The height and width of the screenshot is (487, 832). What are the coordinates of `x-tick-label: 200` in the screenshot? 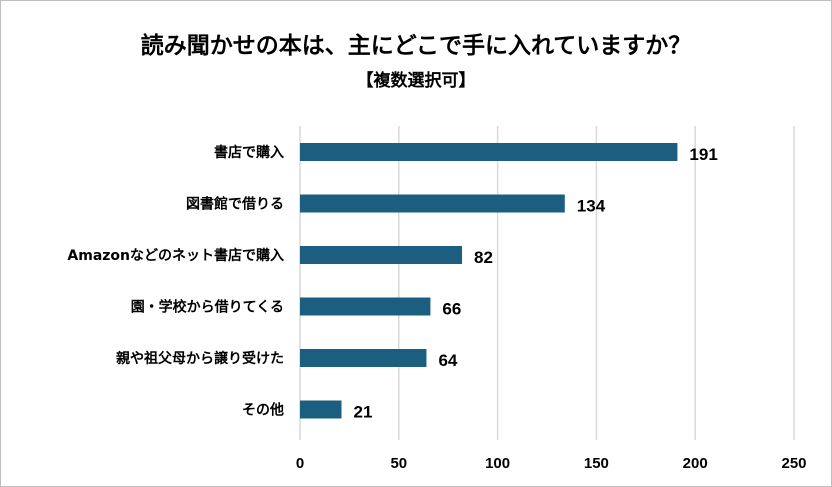 It's located at (695, 463).